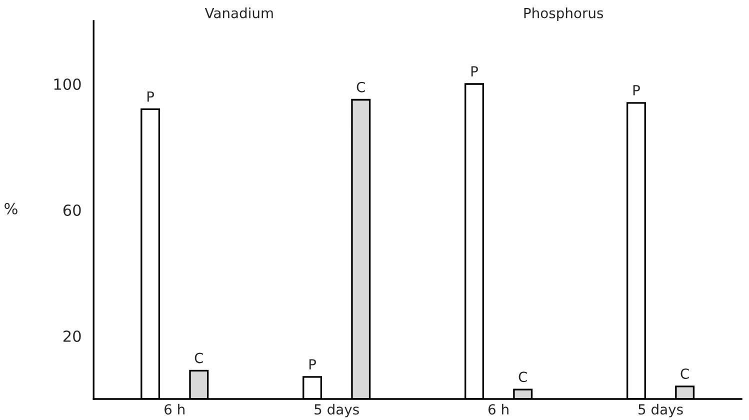 The width and height of the screenshot is (749, 420). I want to click on annotation: Phosphorus, so click(564, 14).